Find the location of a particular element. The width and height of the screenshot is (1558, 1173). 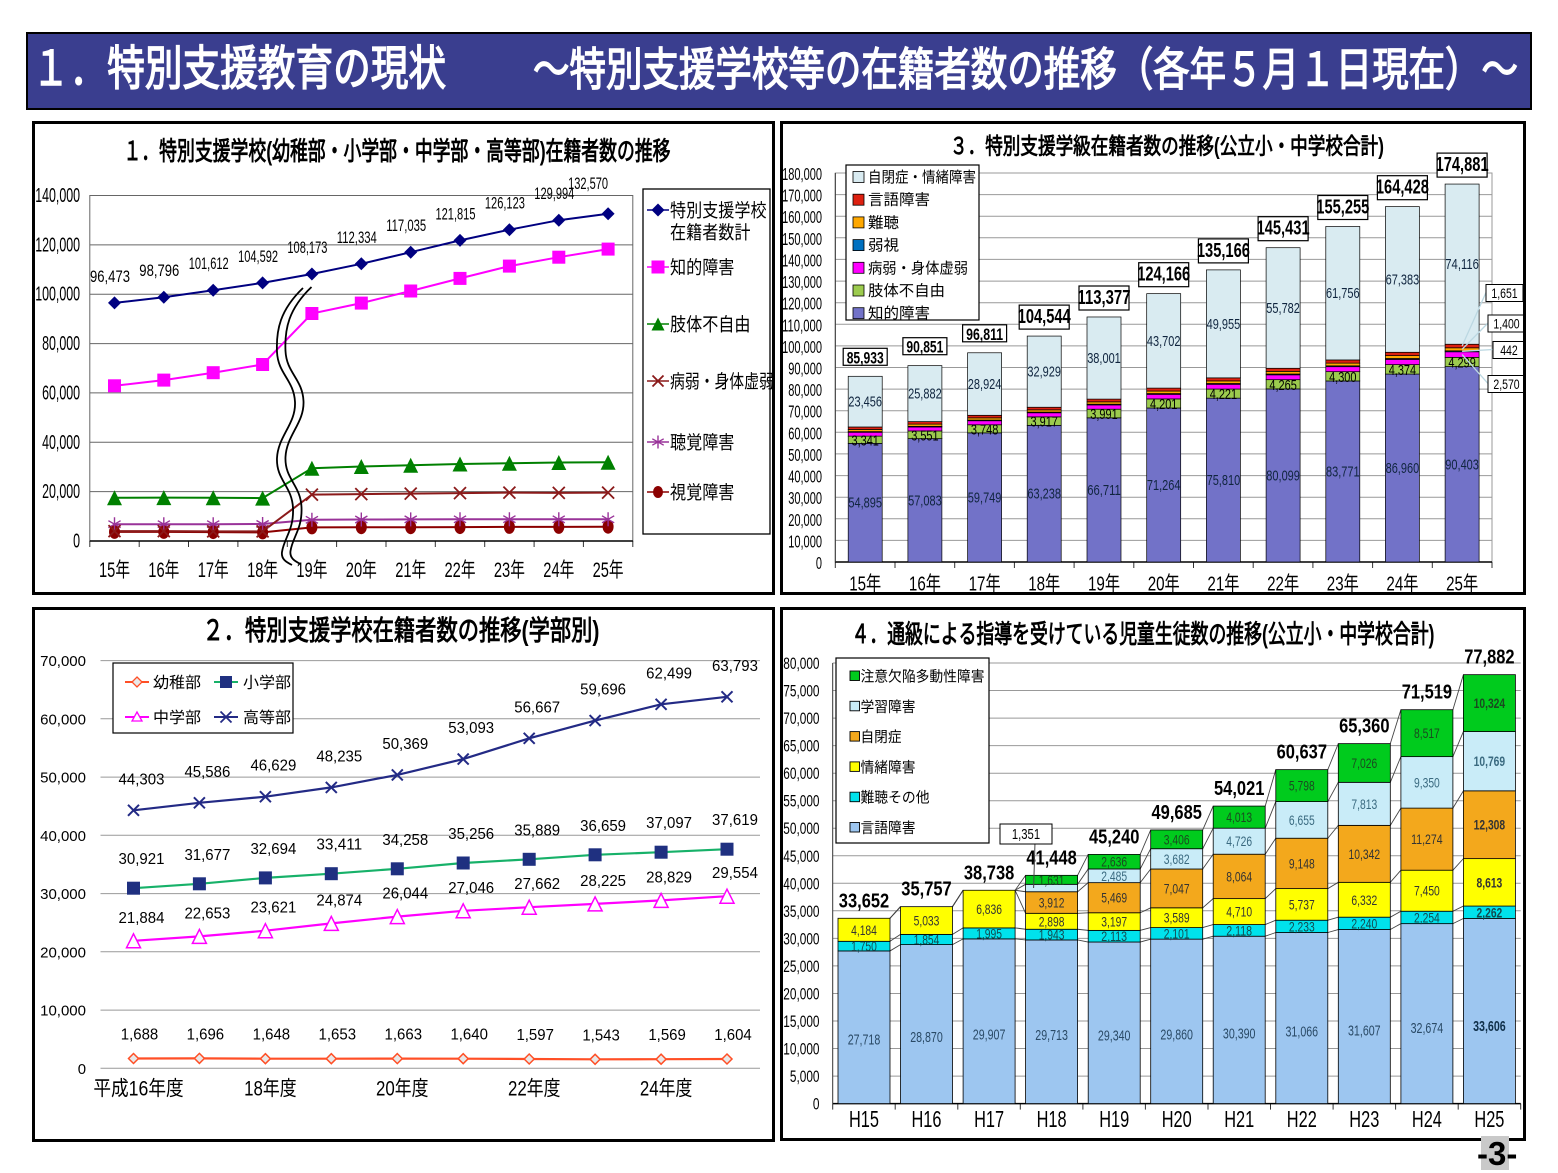

svg-text: 3,406 is located at coordinates (1177, 839).